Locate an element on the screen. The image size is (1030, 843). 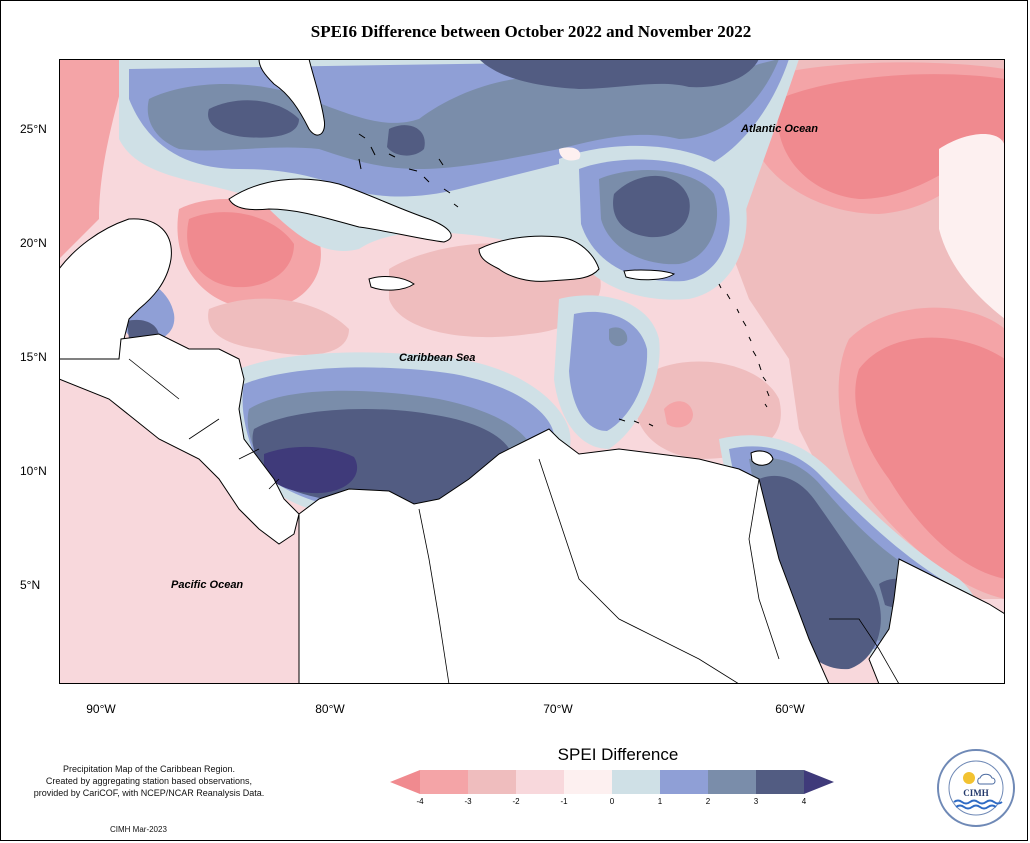
cimh-logo-svg: CIMH is located at coordinates (976, 788).